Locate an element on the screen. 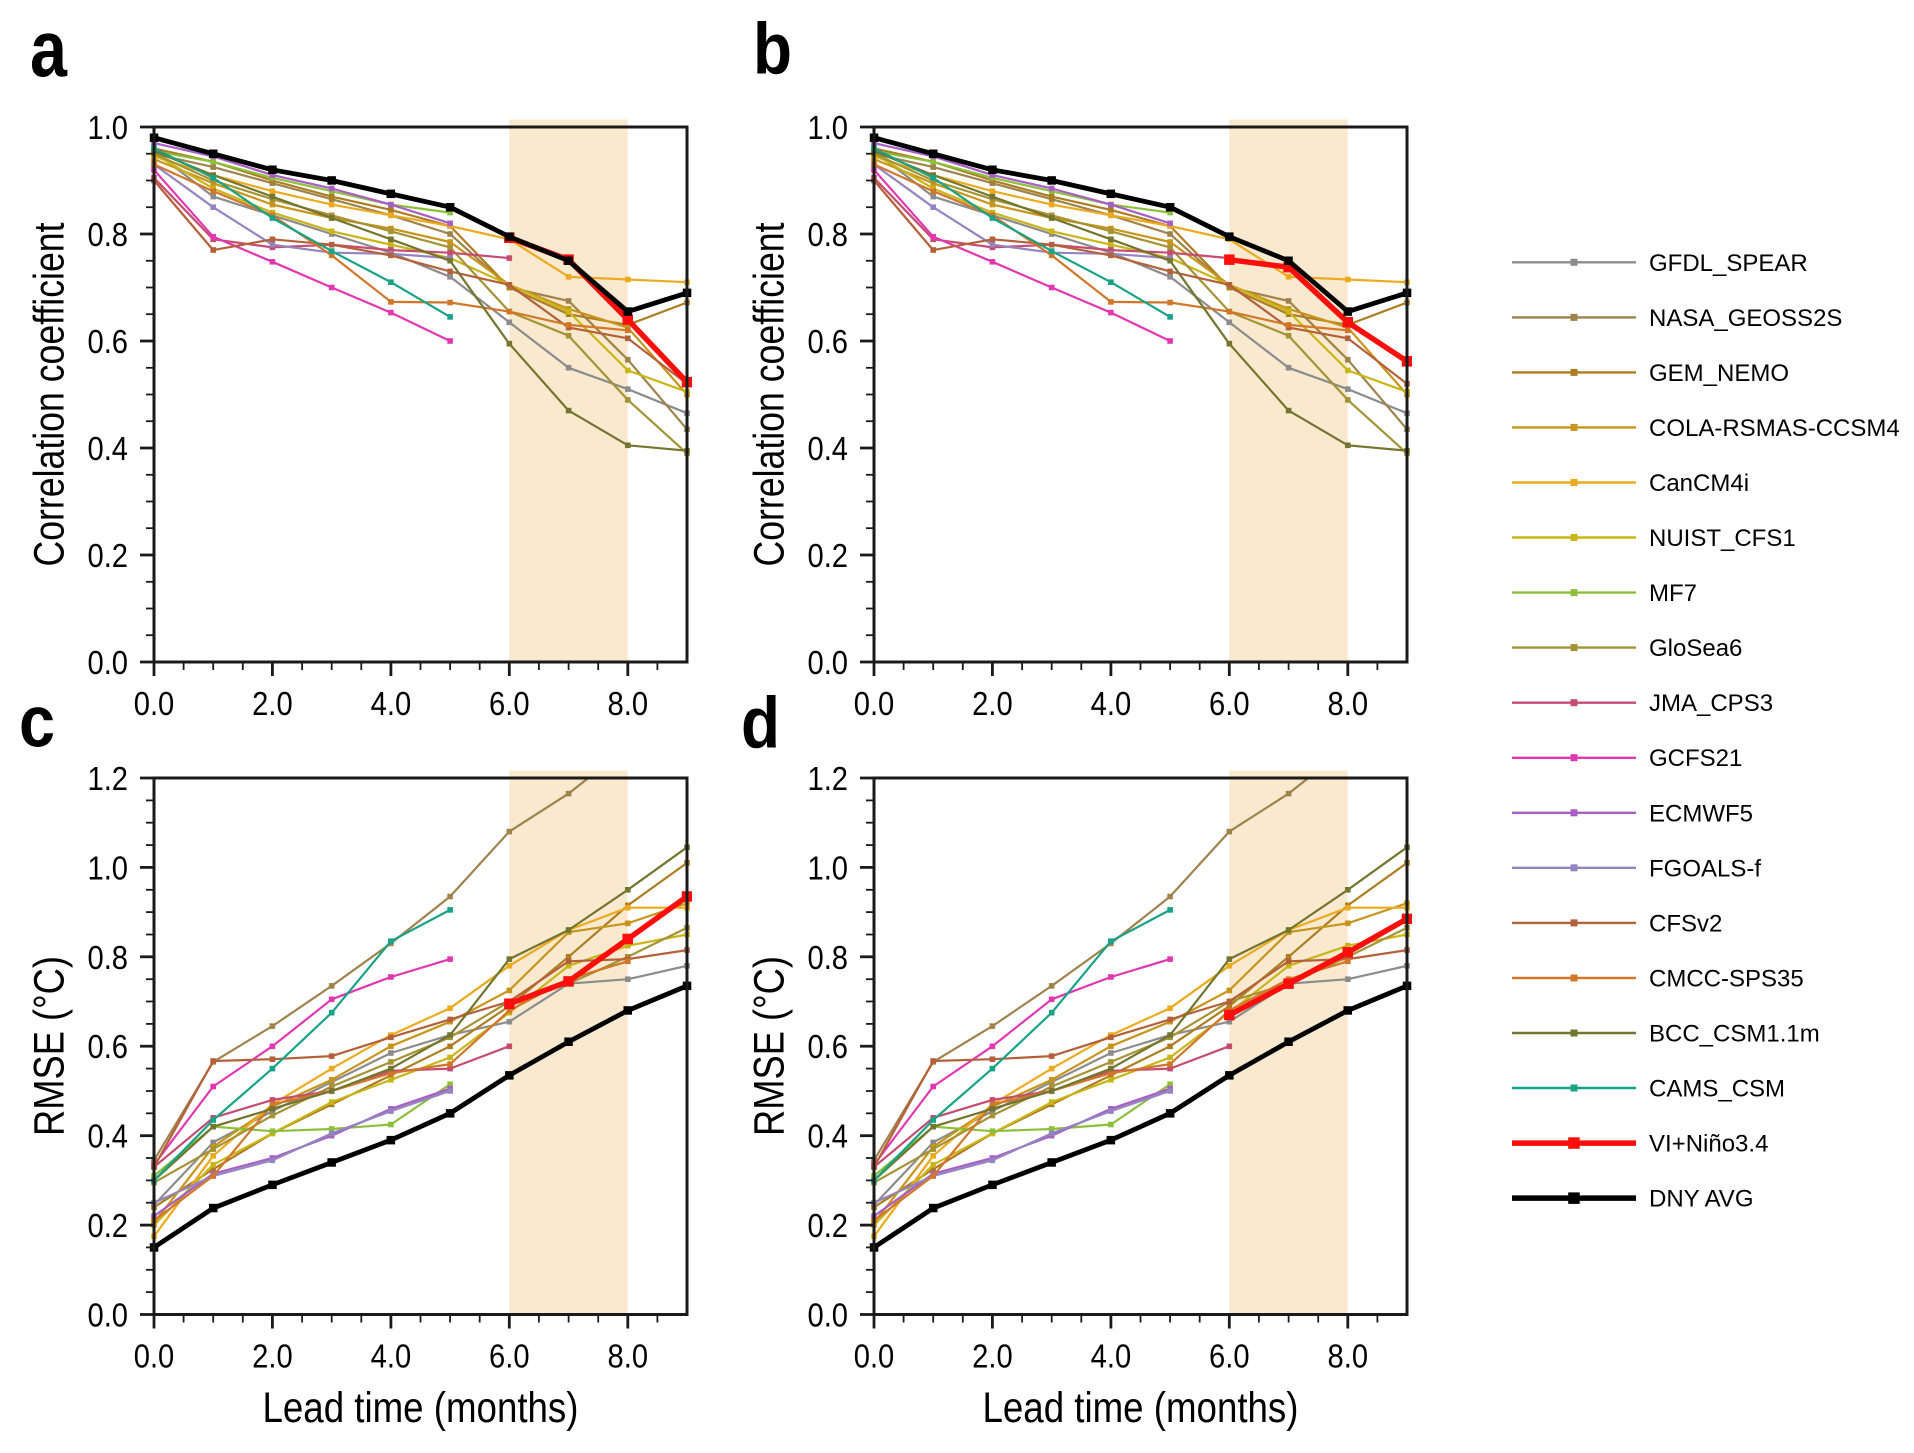 The image size is (1914, 1453). svg-text: CanCM4i is located at coordinates (1699, 483).